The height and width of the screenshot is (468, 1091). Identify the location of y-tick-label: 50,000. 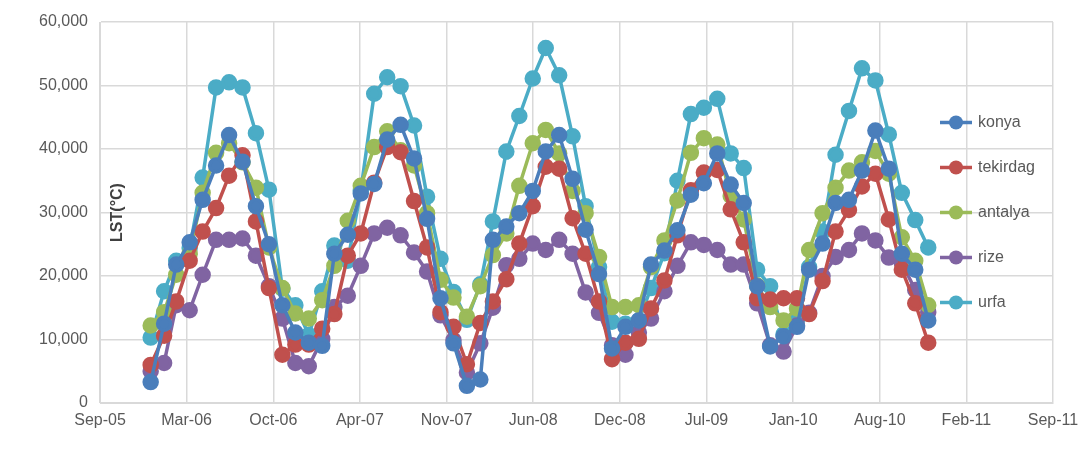
(64, 84).